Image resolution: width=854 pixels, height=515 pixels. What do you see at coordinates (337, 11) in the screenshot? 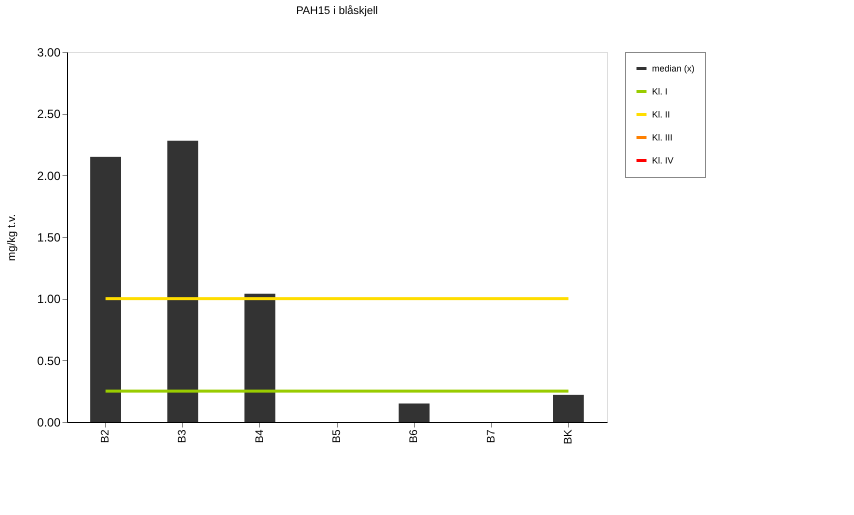
I see `chart-title: PAH15 i blåskjell` at bounding box center [337, 11].